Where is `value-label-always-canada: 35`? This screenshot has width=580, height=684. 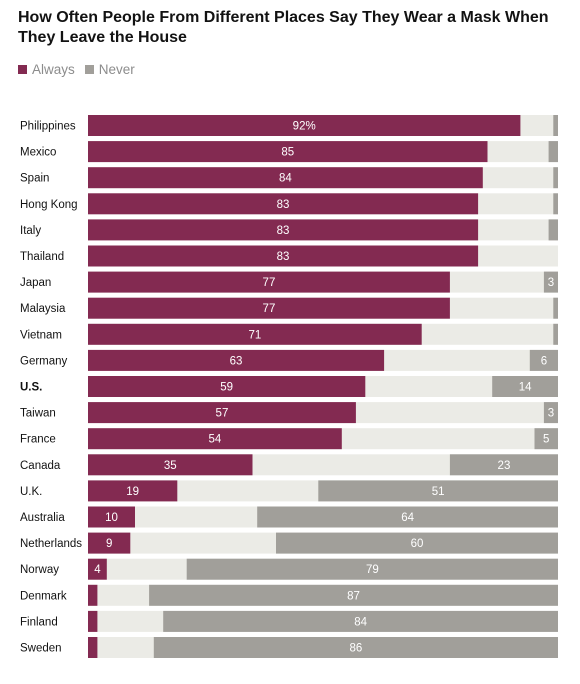
value-label-always-canada: 35 is located at coordinates (170, 466).